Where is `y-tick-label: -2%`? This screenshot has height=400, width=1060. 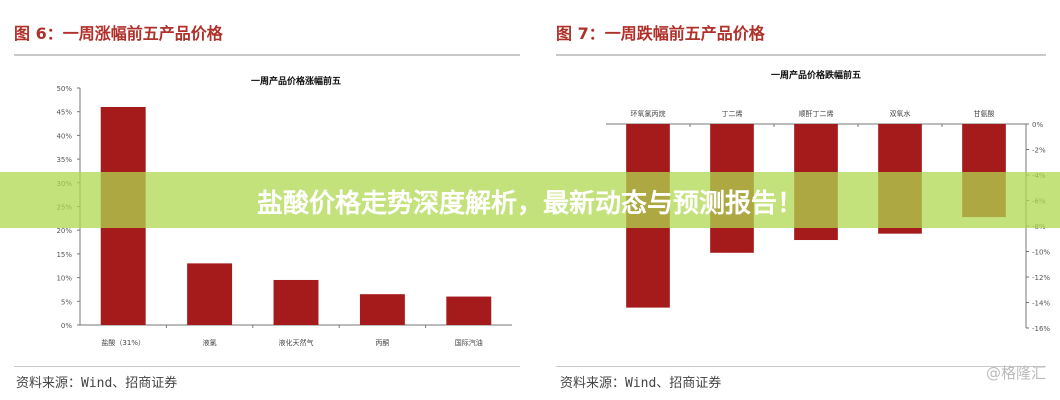 y-tick-label: -2% is located at coordinates (1039, 151).